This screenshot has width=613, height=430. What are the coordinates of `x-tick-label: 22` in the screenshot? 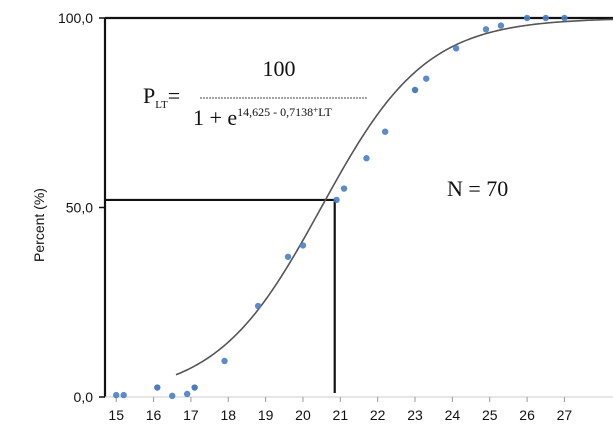 It's located at (378, 415).